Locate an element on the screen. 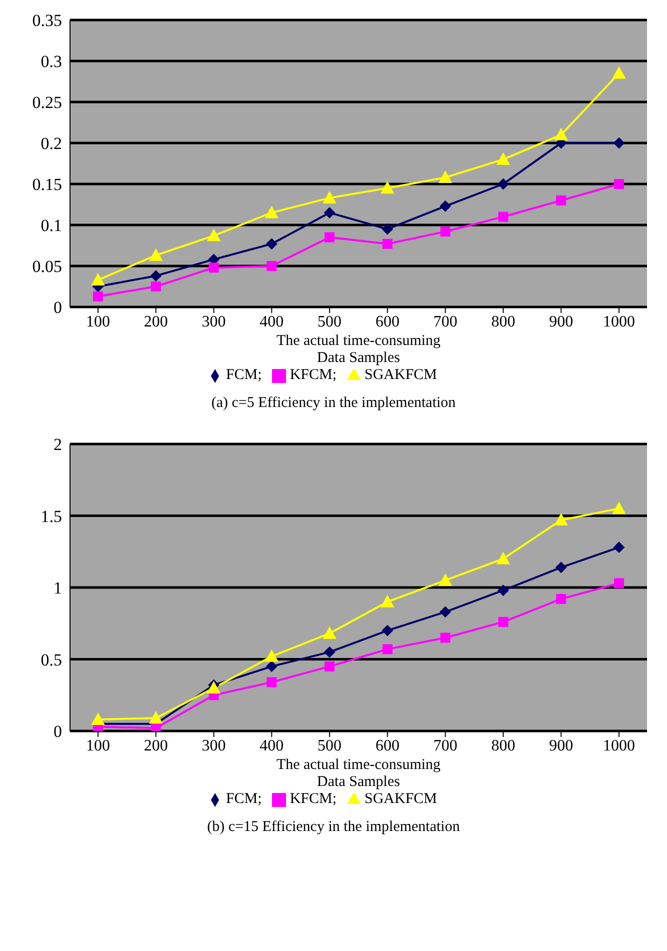 The width and height of the screenshot is (667, 951). y-tick-label: 0.5 is located at coordinates (51, 660).